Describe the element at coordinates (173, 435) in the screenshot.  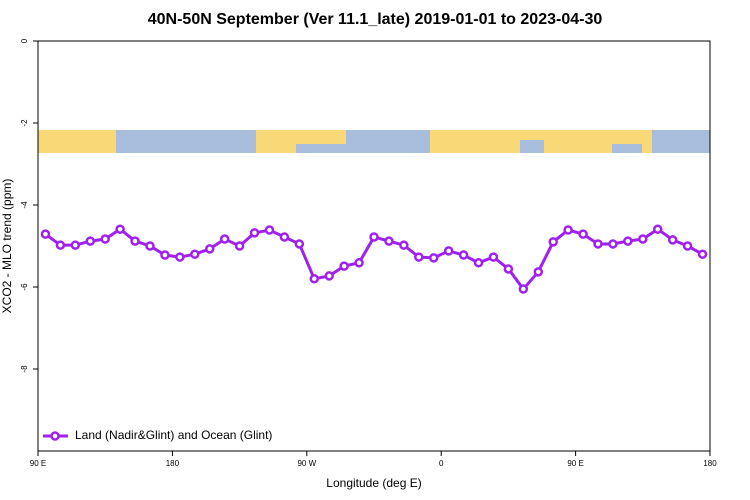
I see `legend-label: Land (Nadir&Glint) and Ocean (Glint)` at that location.